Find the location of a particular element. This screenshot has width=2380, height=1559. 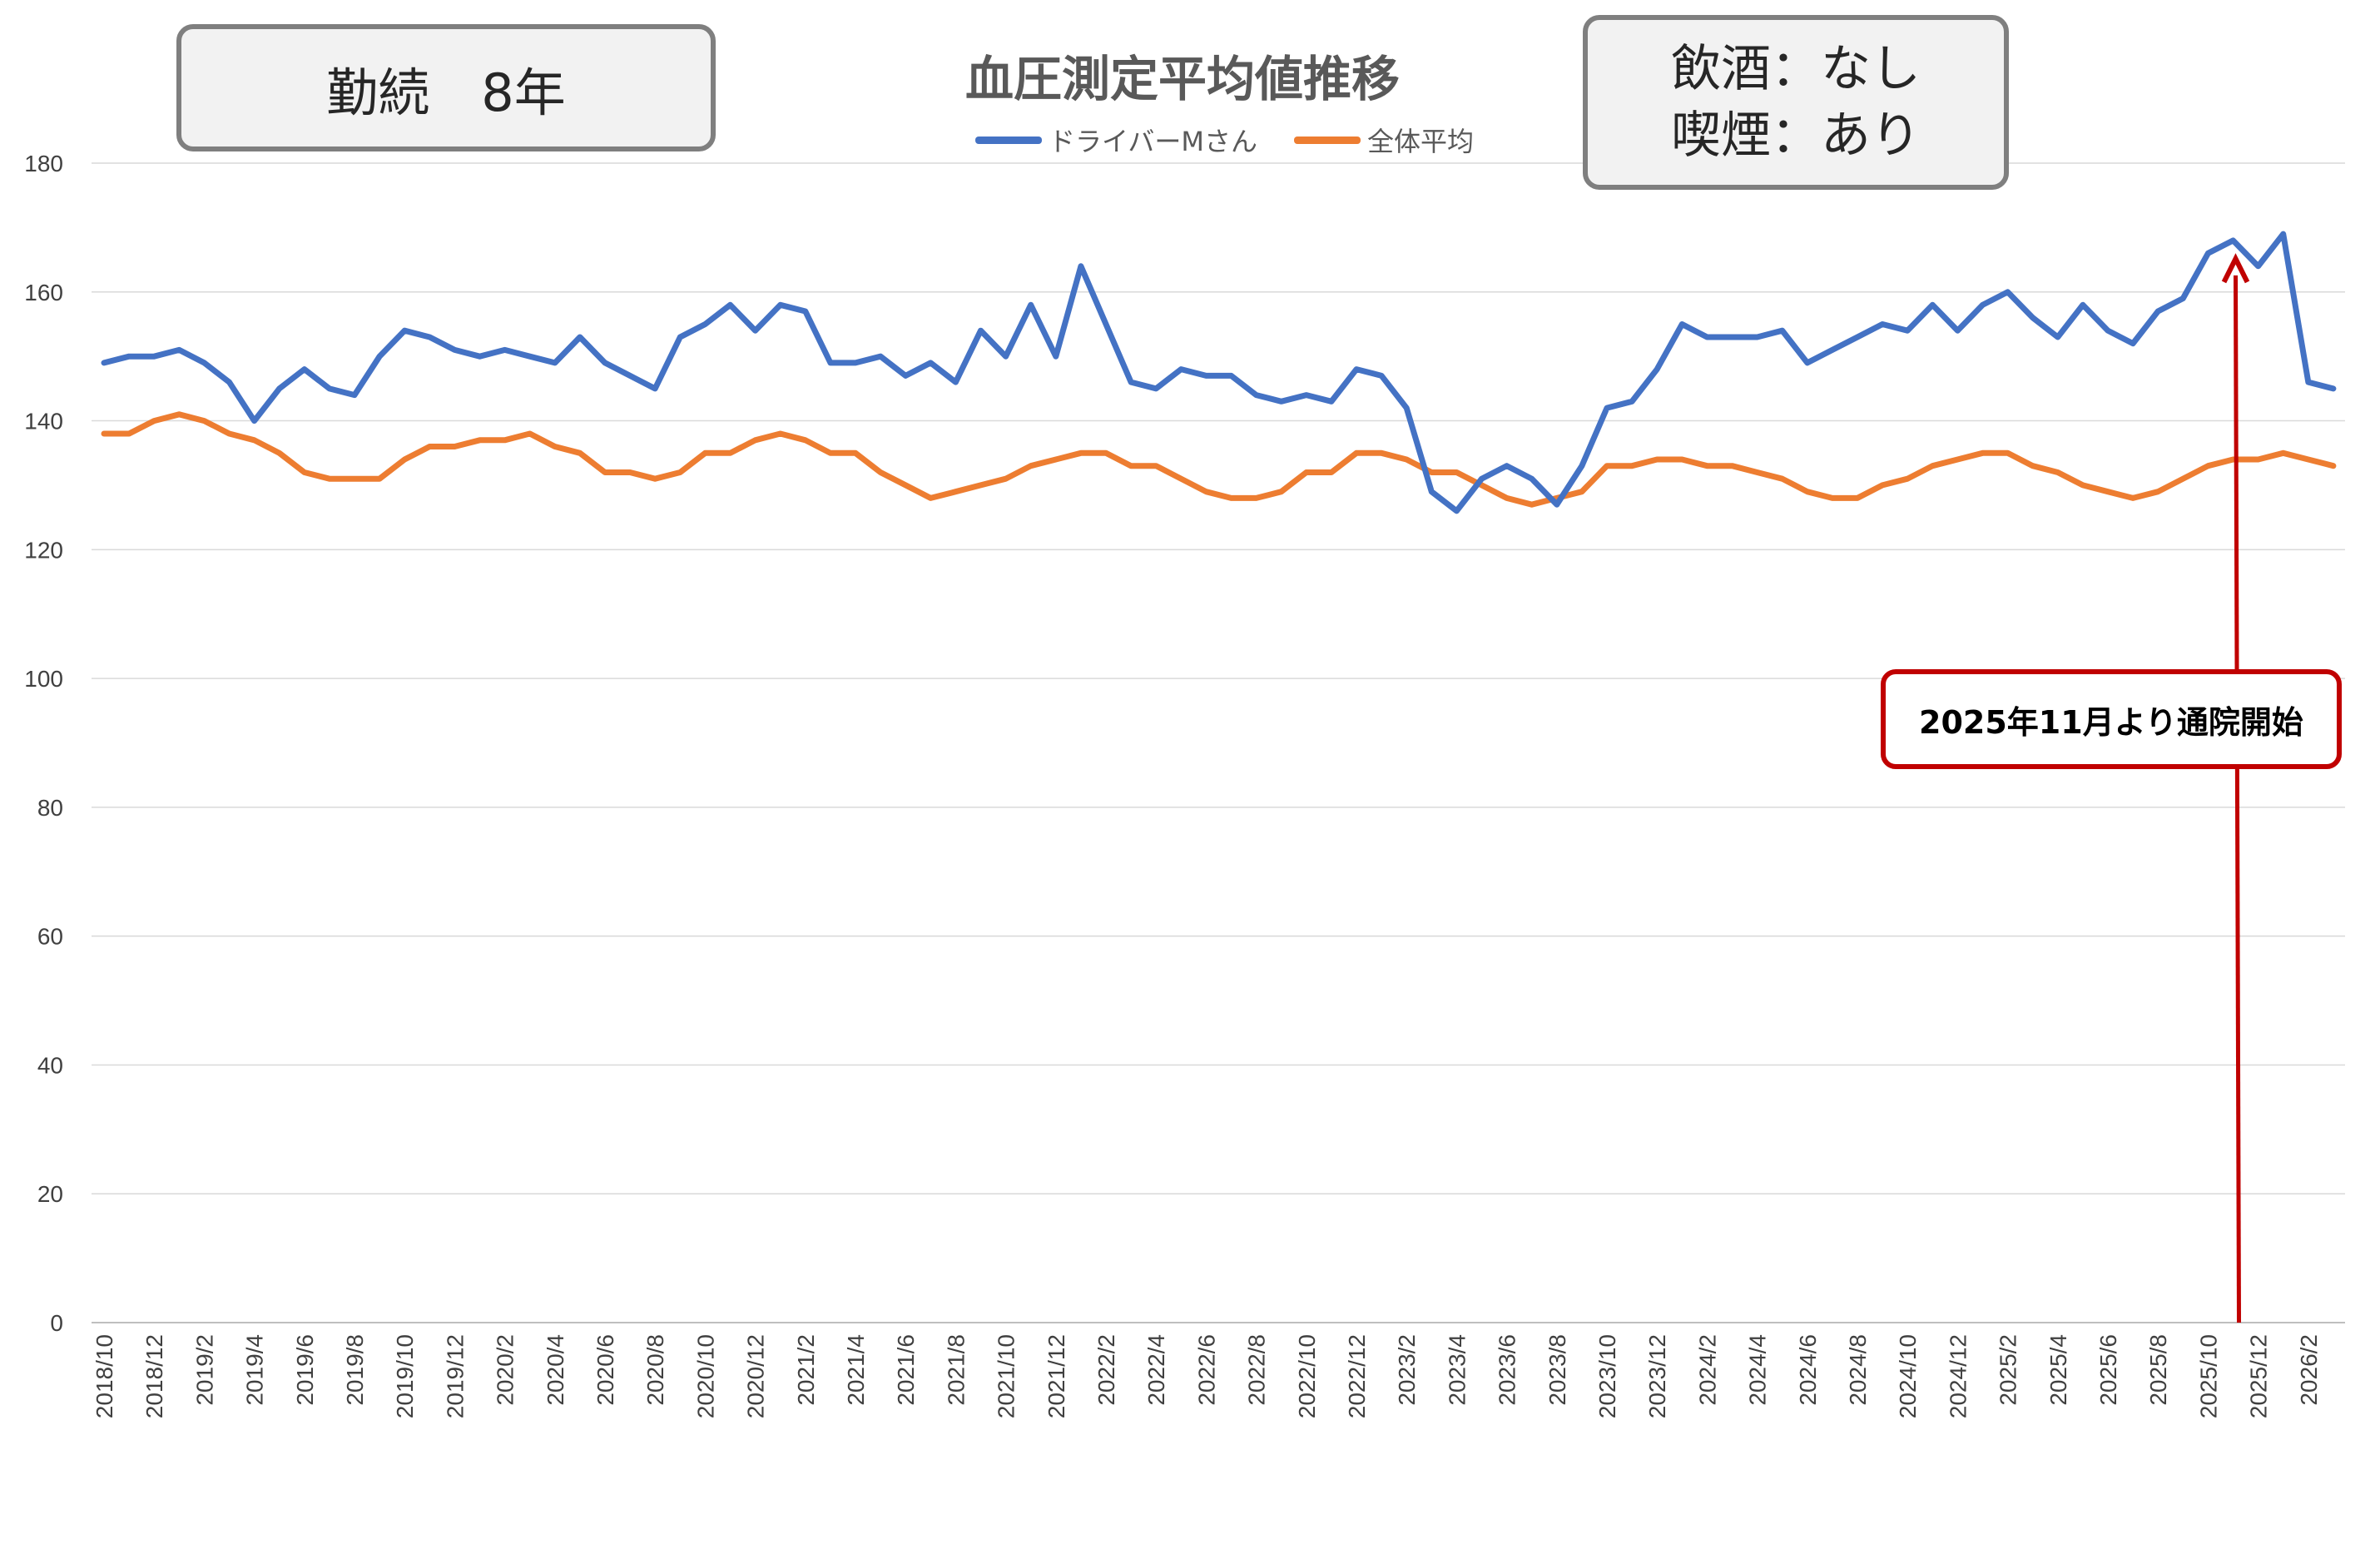

x-tick-label: 2024/2 is located at coordinates (1707, 1370).